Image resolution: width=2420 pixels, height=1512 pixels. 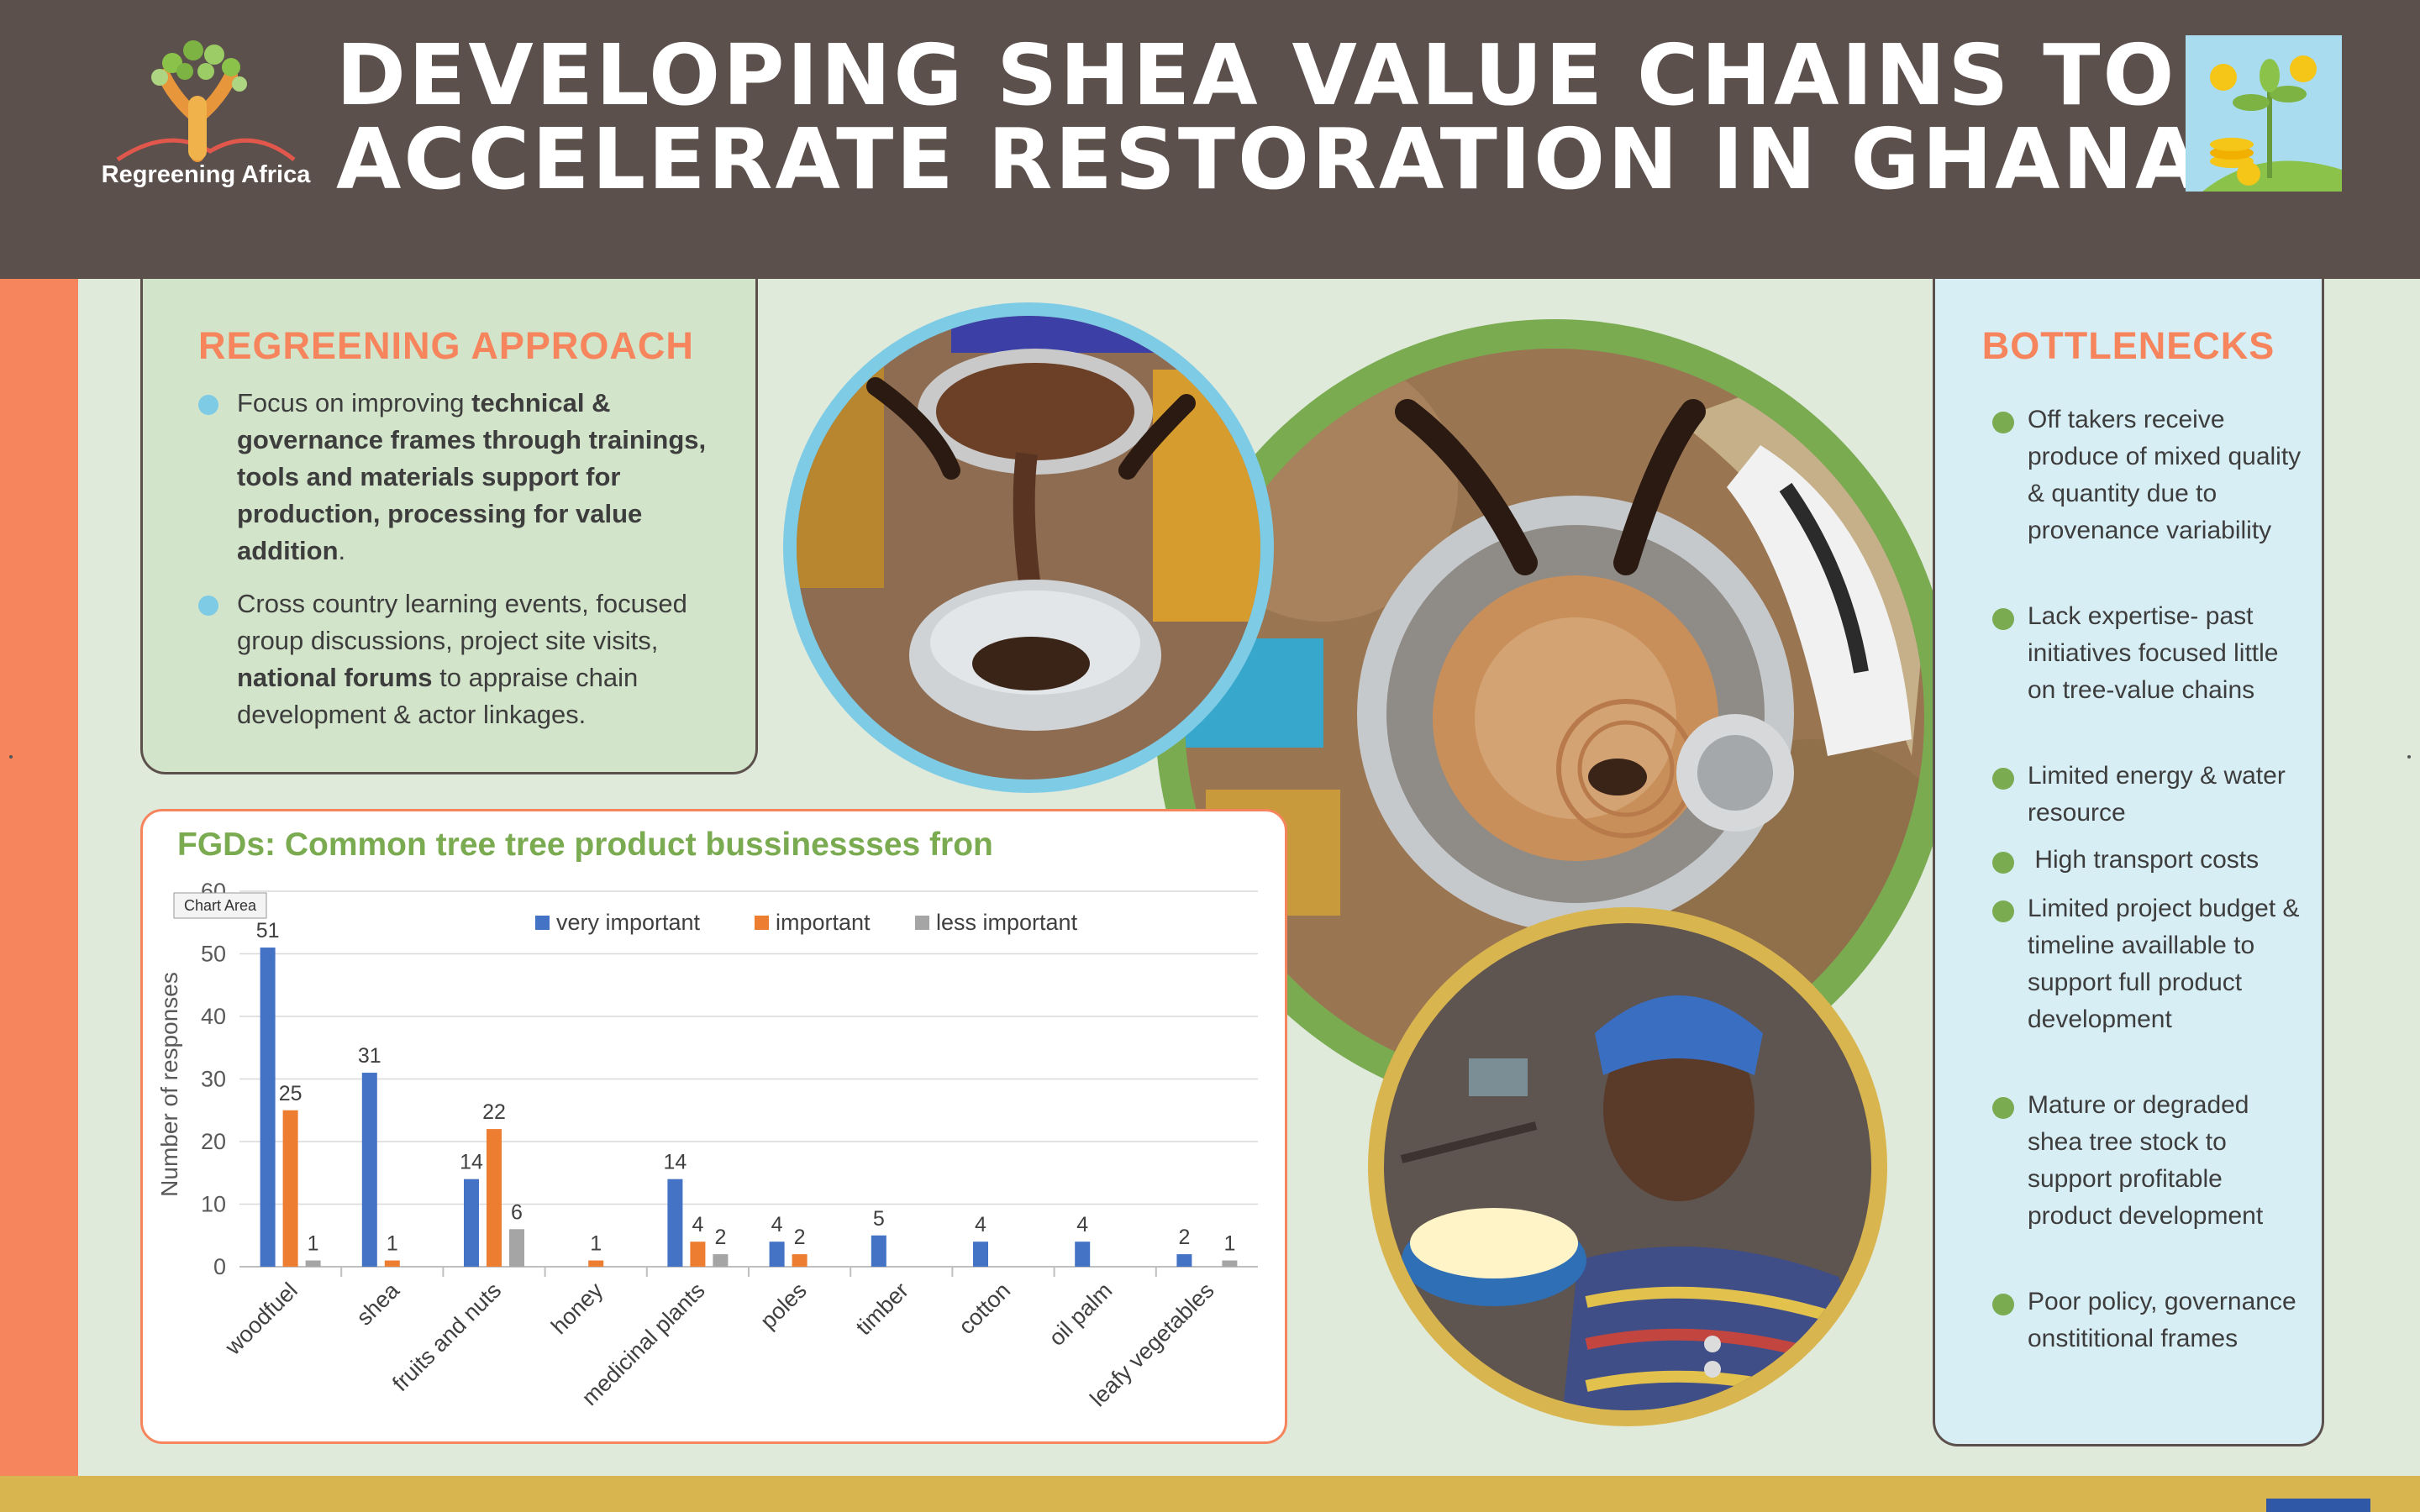 I want to click on chart-area-tooltip: Chart Area, so click(x=220, y=905).